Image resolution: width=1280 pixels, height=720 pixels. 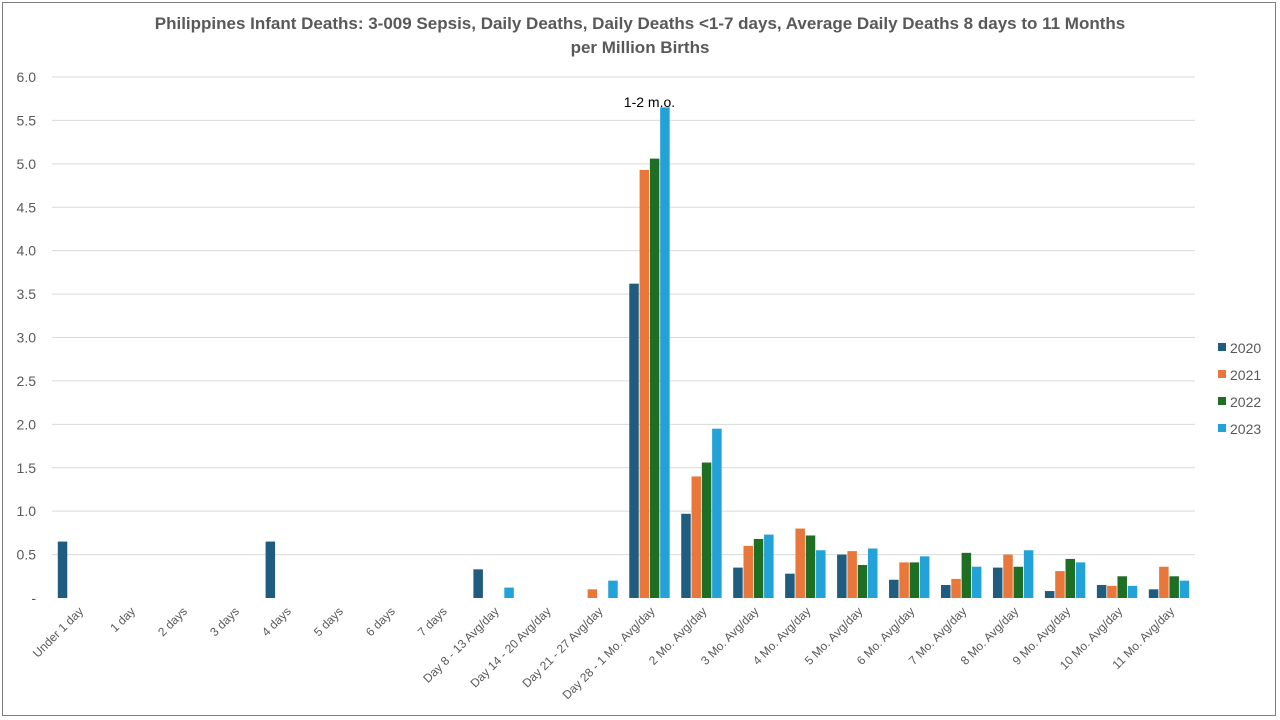 I want to click on legend-label-2022: 2022, so click(x=1245, y=402).